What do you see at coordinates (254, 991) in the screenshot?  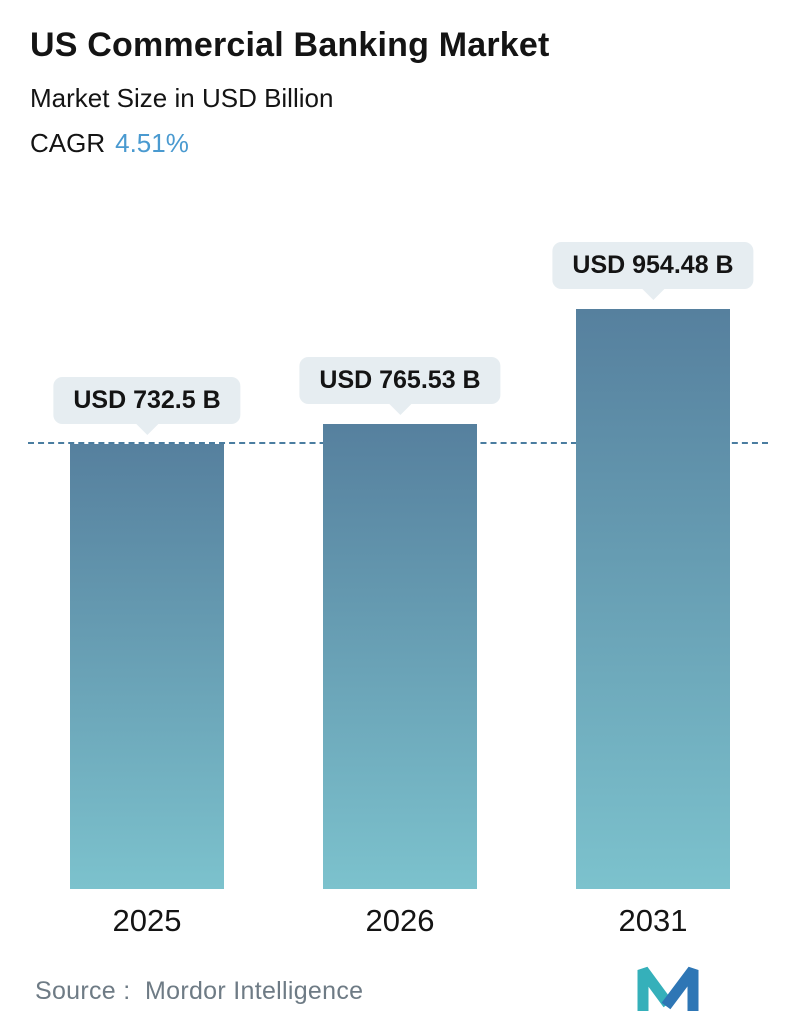 I see `source-value: Mordor Intelligence` at bounding box center [254, 991].